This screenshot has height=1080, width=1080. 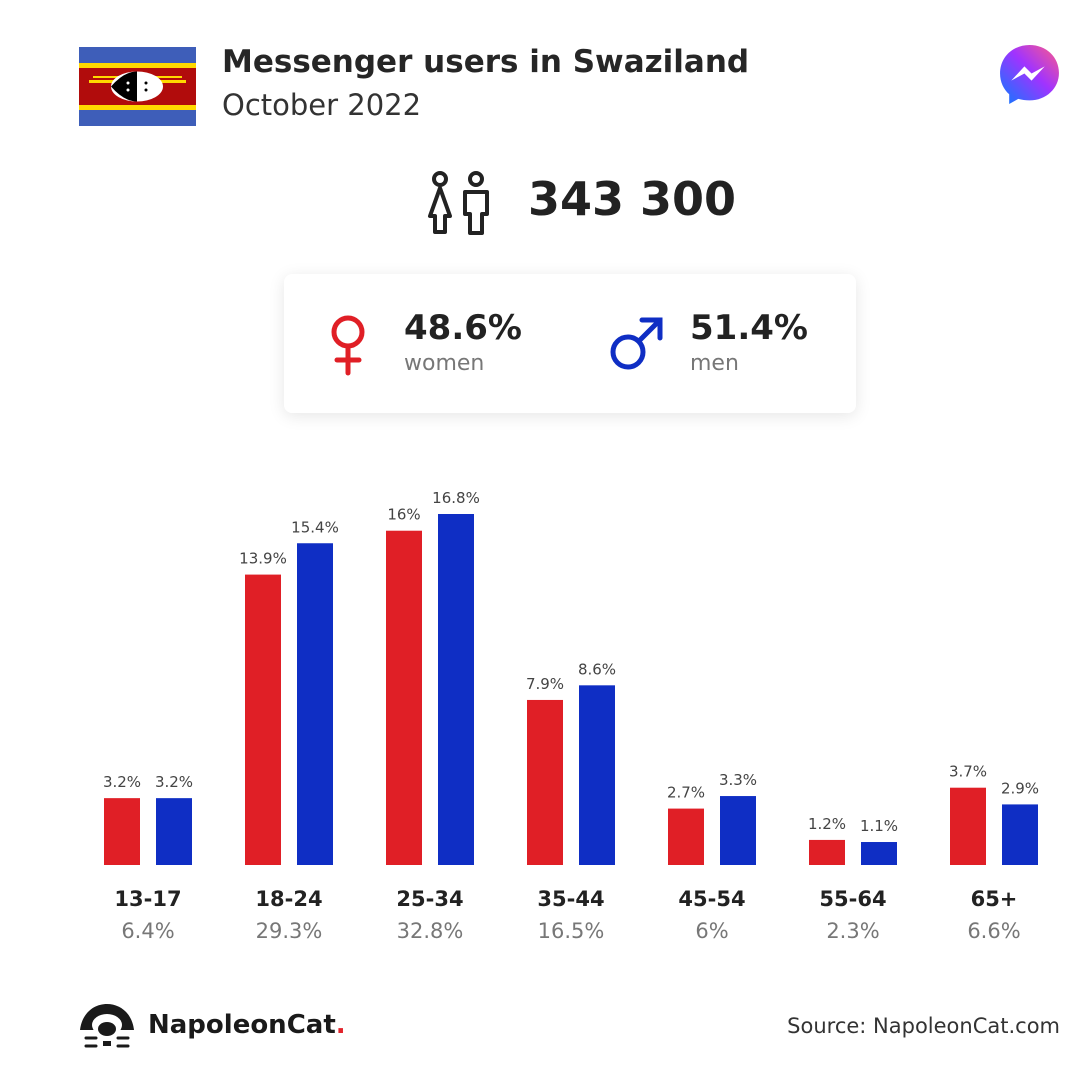 What do you see at coordinates (852, 899) in the screenshot?
I see `category-label: 55-64` at bounding box center [852, 899].